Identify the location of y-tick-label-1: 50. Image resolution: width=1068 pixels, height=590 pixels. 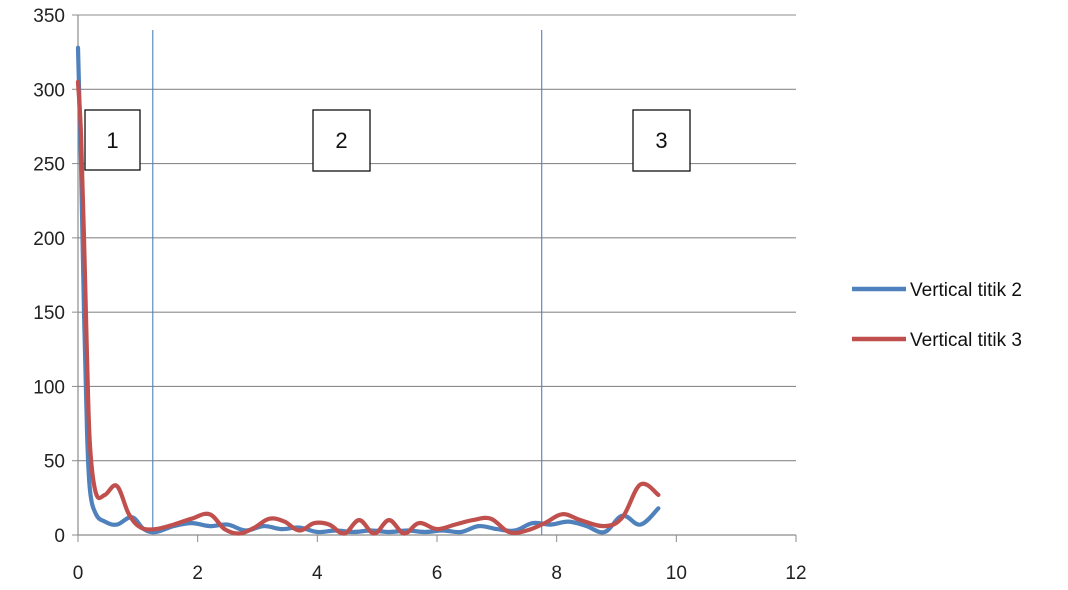
(54, 462).